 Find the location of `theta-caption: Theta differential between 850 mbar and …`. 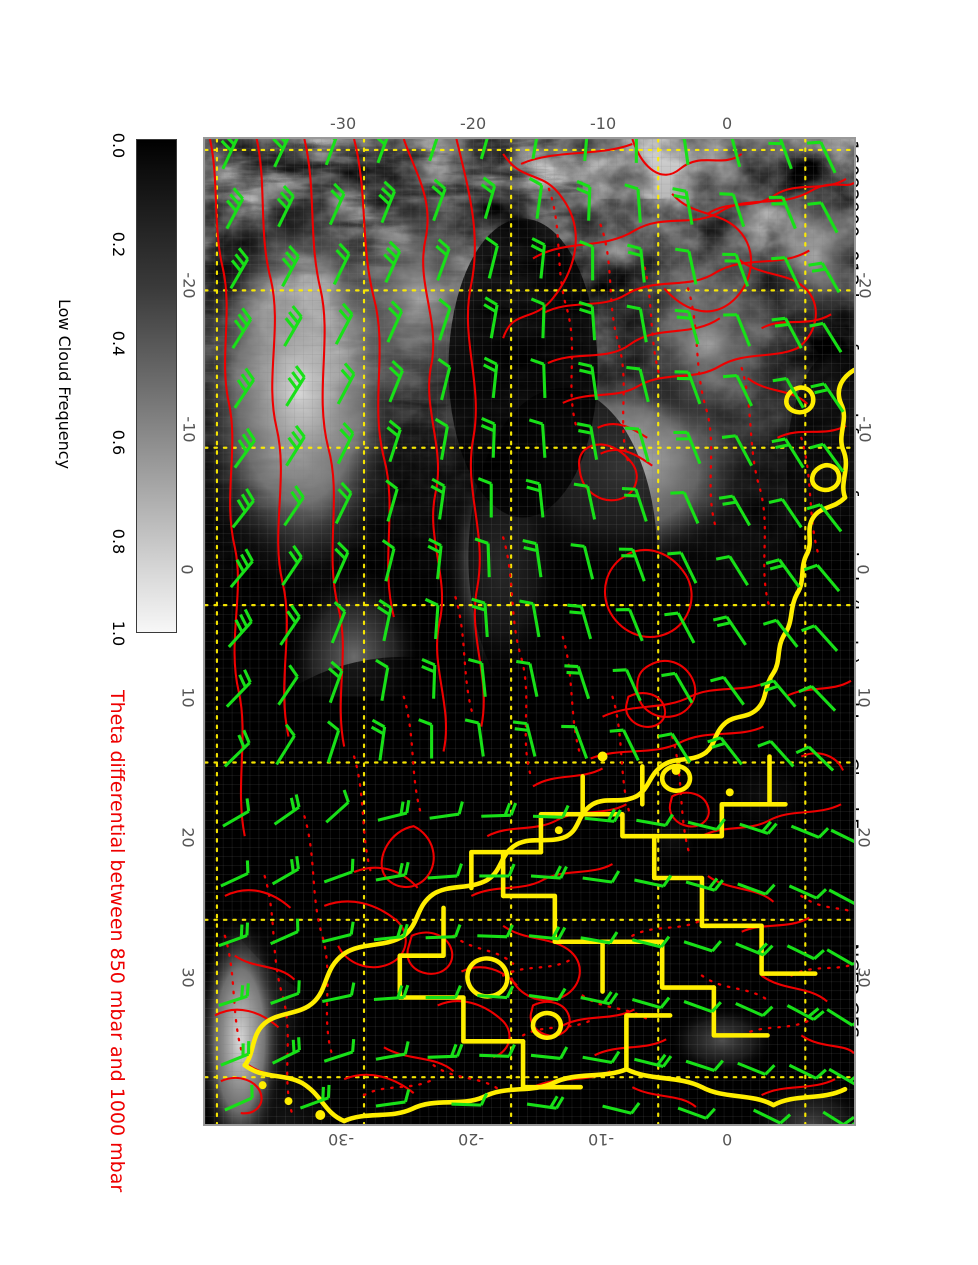

theta-caption: Theta differential between 850 mbar and … is located at coordinates (117, 941).